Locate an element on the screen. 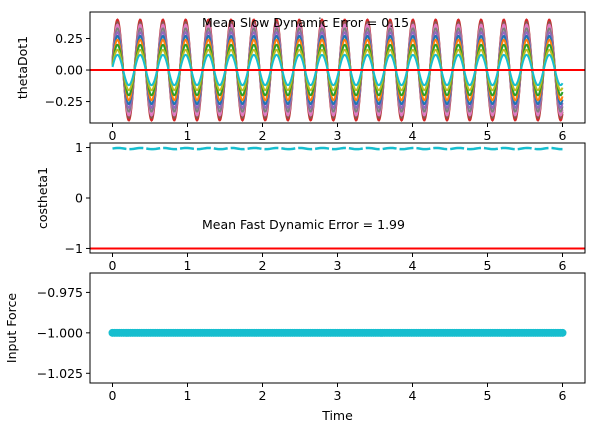  plot-content is located at coordinates (337, 332).